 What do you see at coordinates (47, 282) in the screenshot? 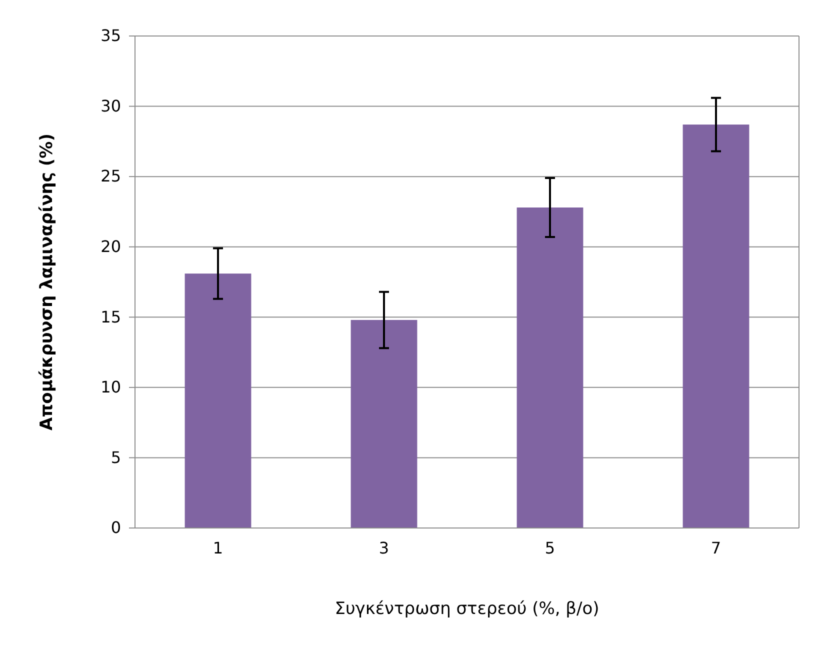
I see `y-axis-title: Απομάκρυνση λαμιναρίνης (%)` at bounding box center [47, 282].